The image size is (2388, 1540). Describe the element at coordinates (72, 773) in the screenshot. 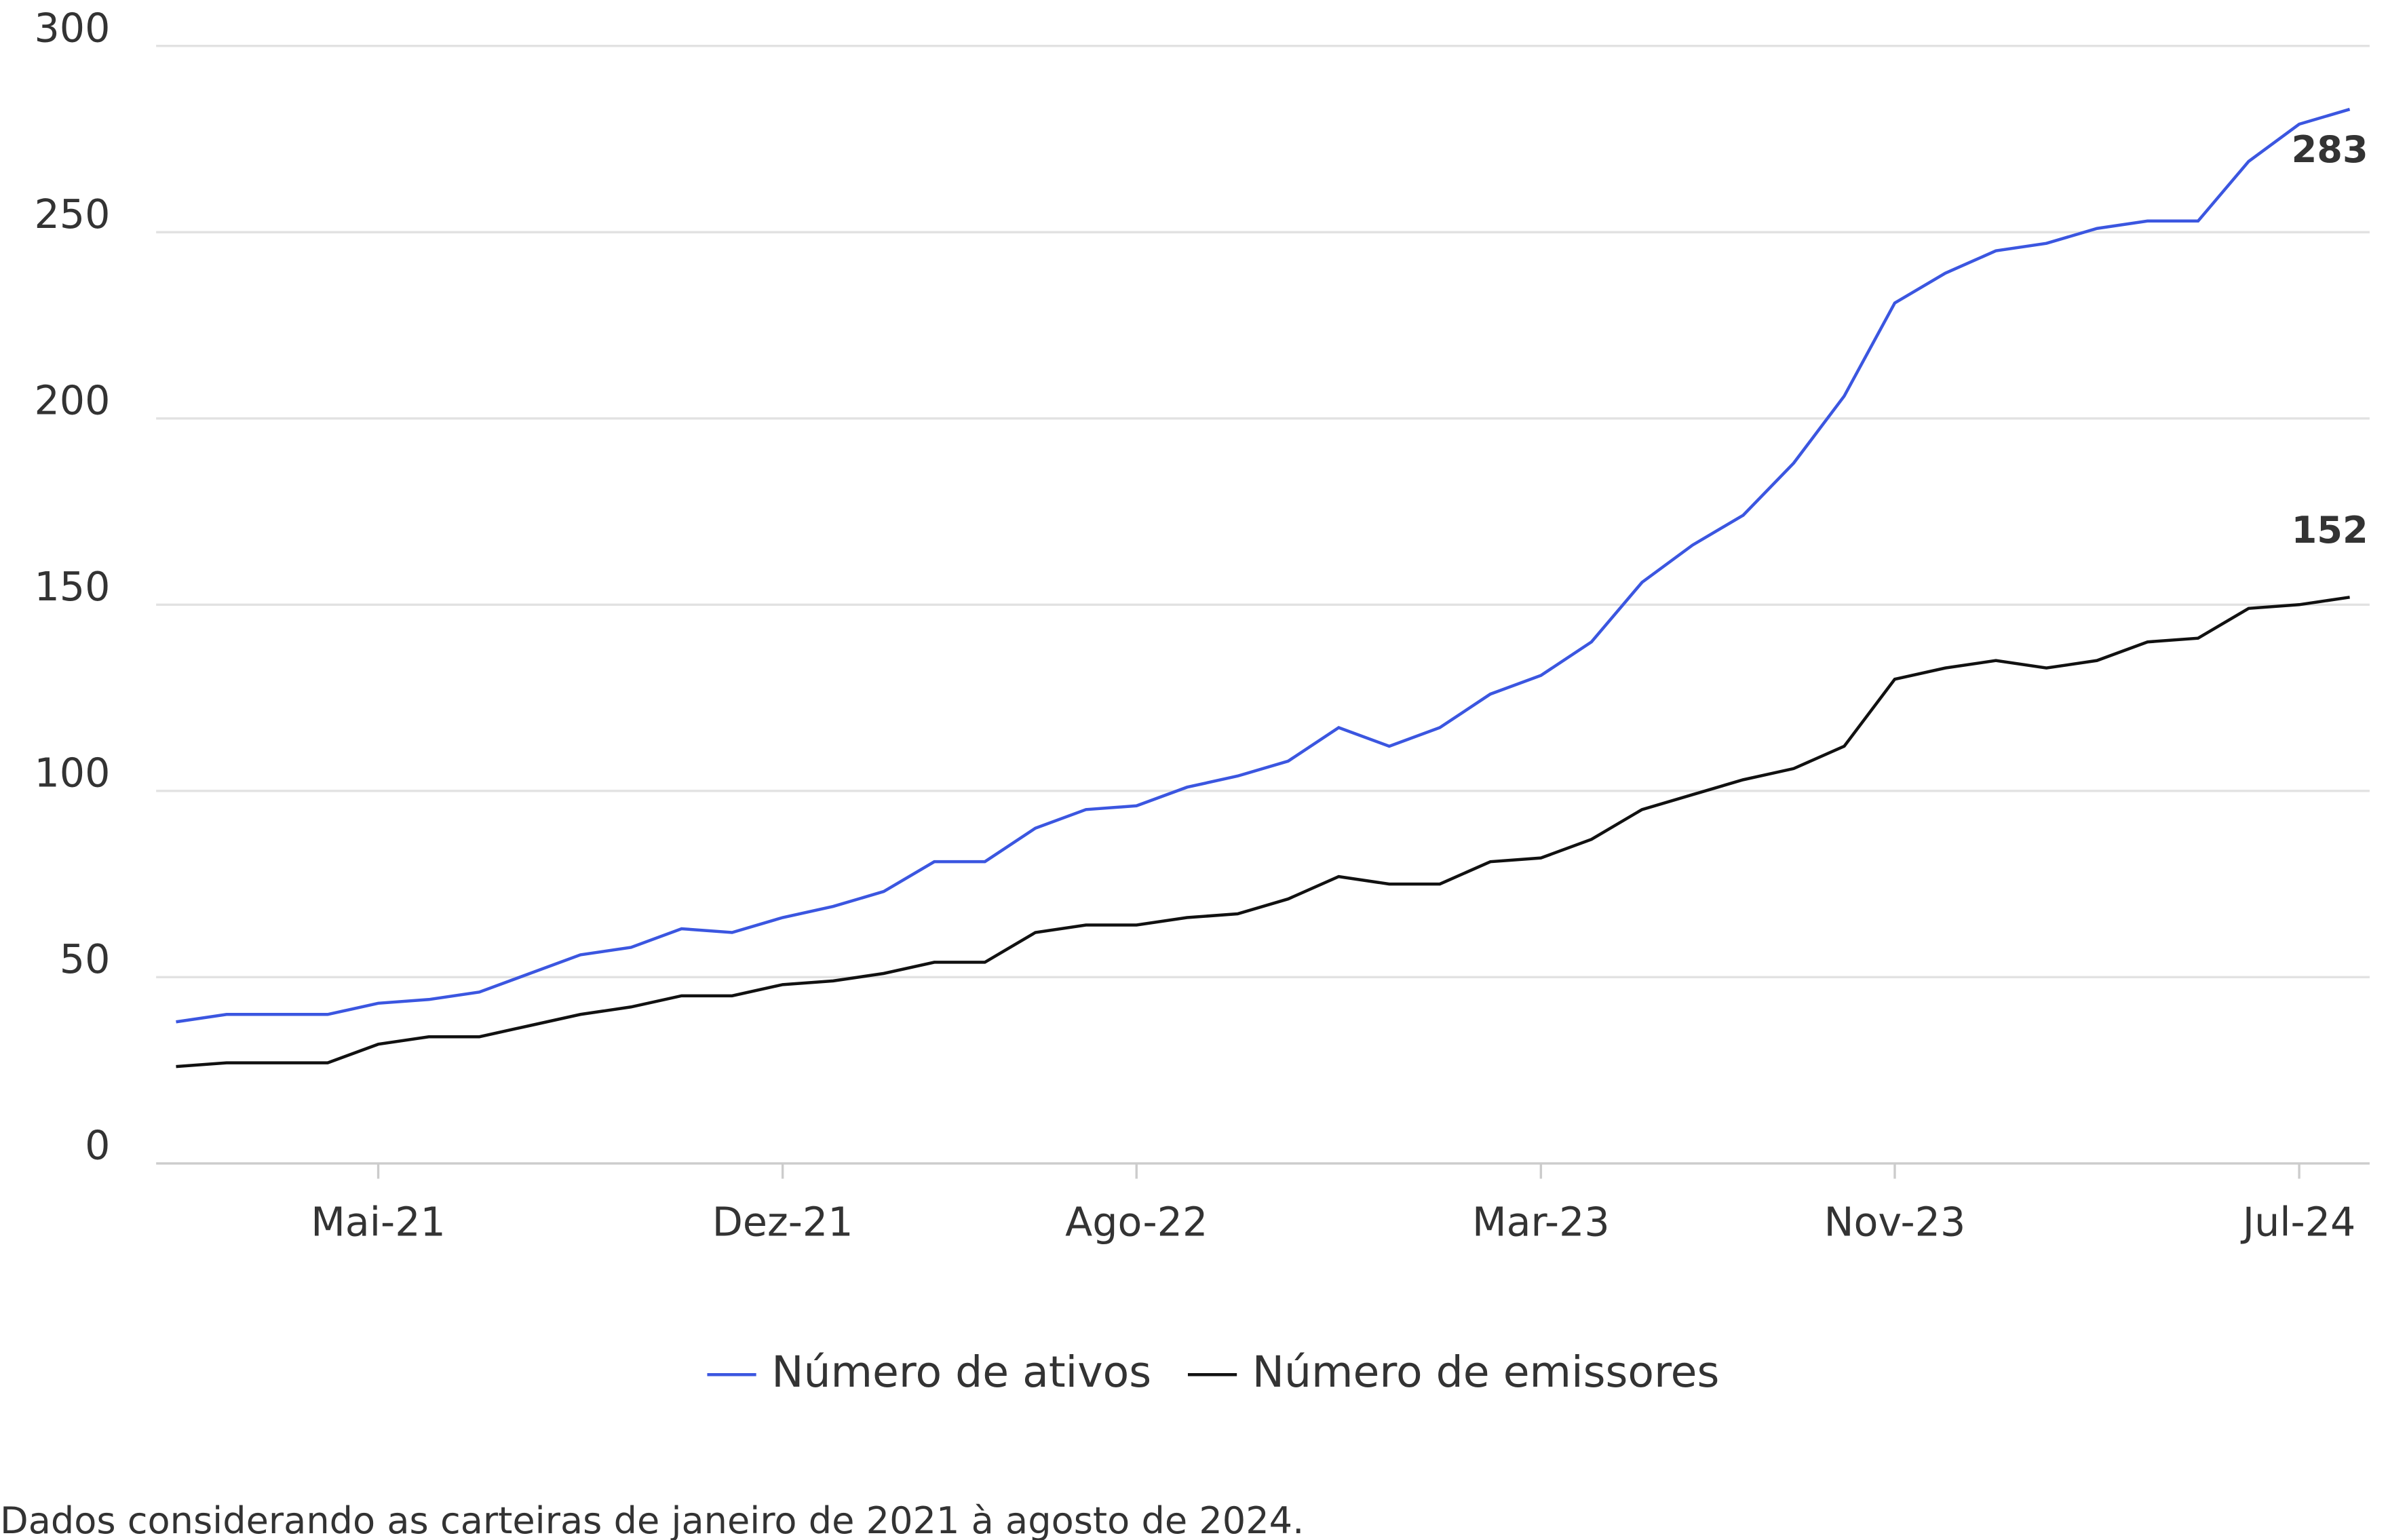

I see `y-tick-label: 100` at that location.